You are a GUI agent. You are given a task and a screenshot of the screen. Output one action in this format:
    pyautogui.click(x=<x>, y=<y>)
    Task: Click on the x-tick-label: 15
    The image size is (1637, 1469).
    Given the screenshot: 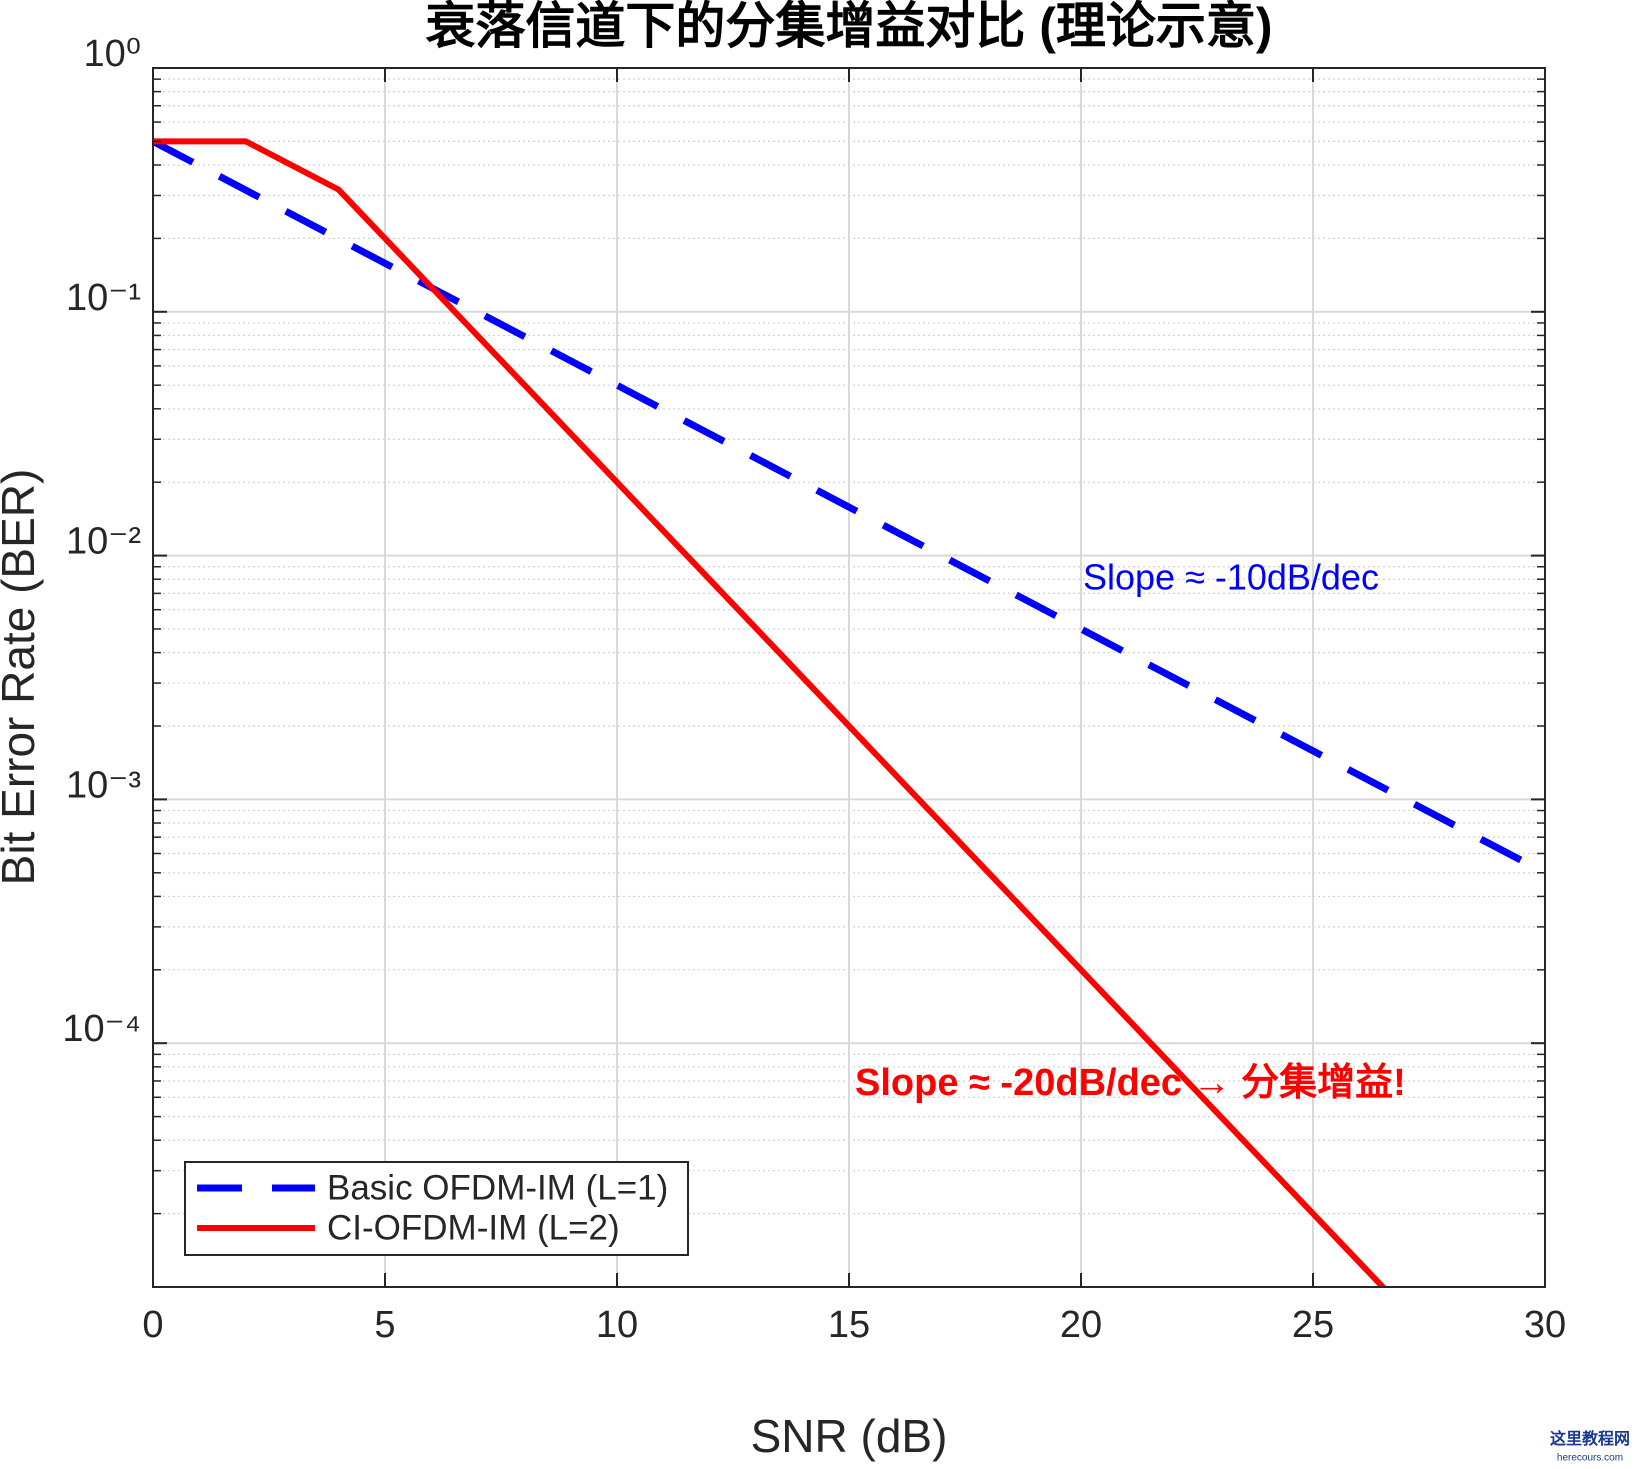 What is the action you would take?
    pyautogui.click(x=849, y=1325)
    